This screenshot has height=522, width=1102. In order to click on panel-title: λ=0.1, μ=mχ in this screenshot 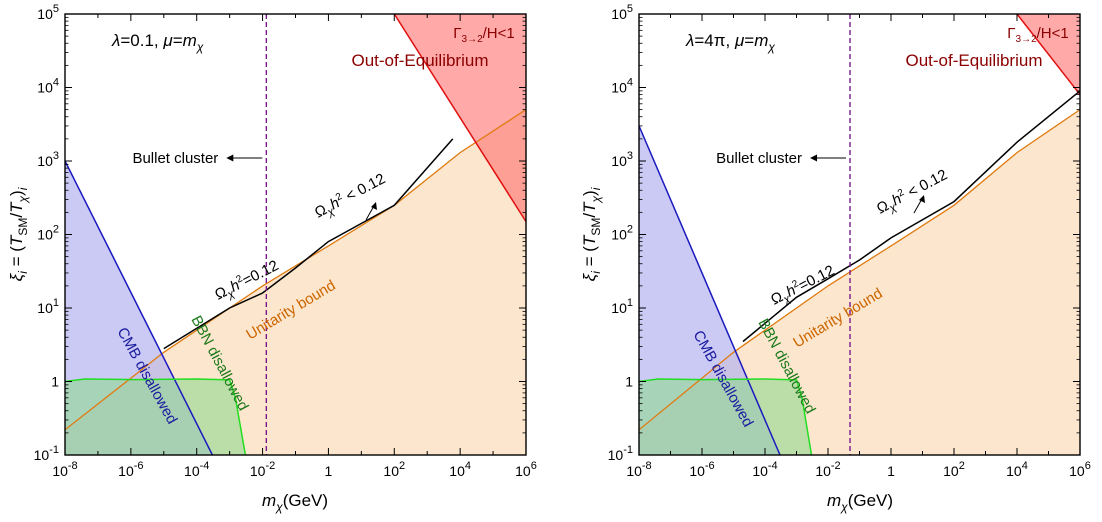, I will do `click(157, 42)`.